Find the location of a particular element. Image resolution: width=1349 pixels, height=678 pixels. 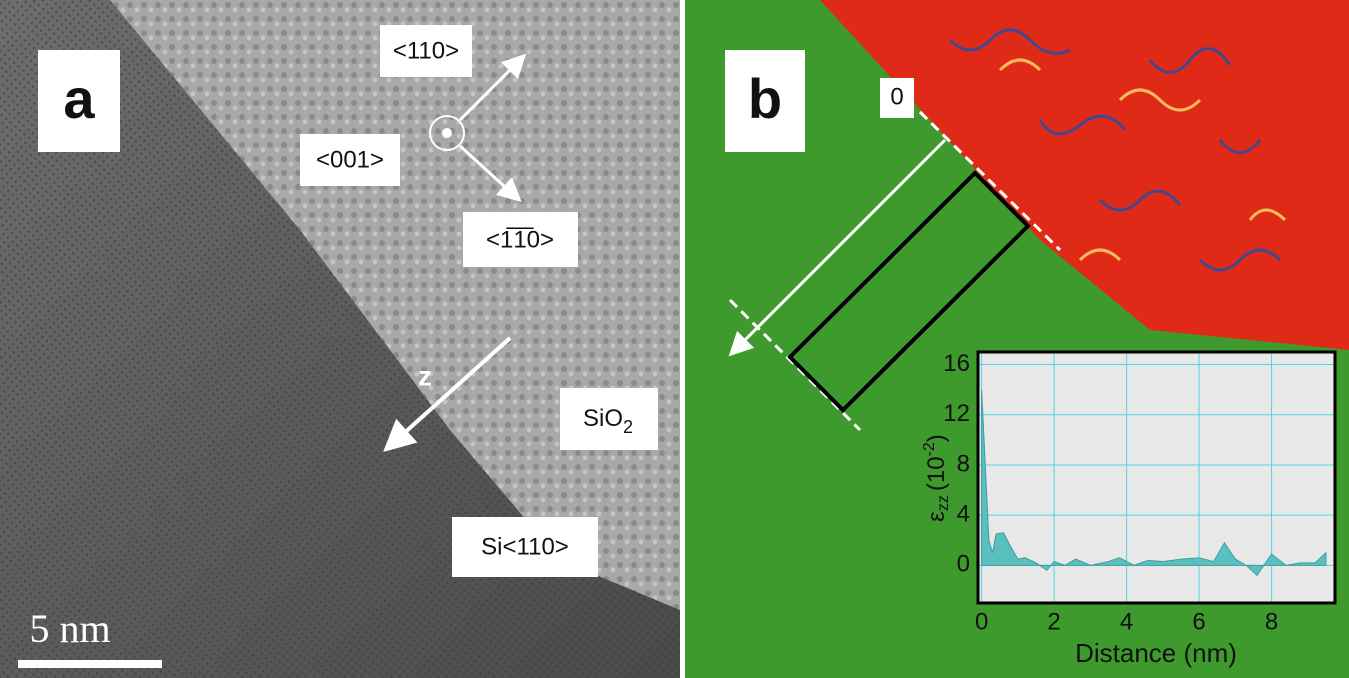

scale-bar is located at coordinates (90, 664).